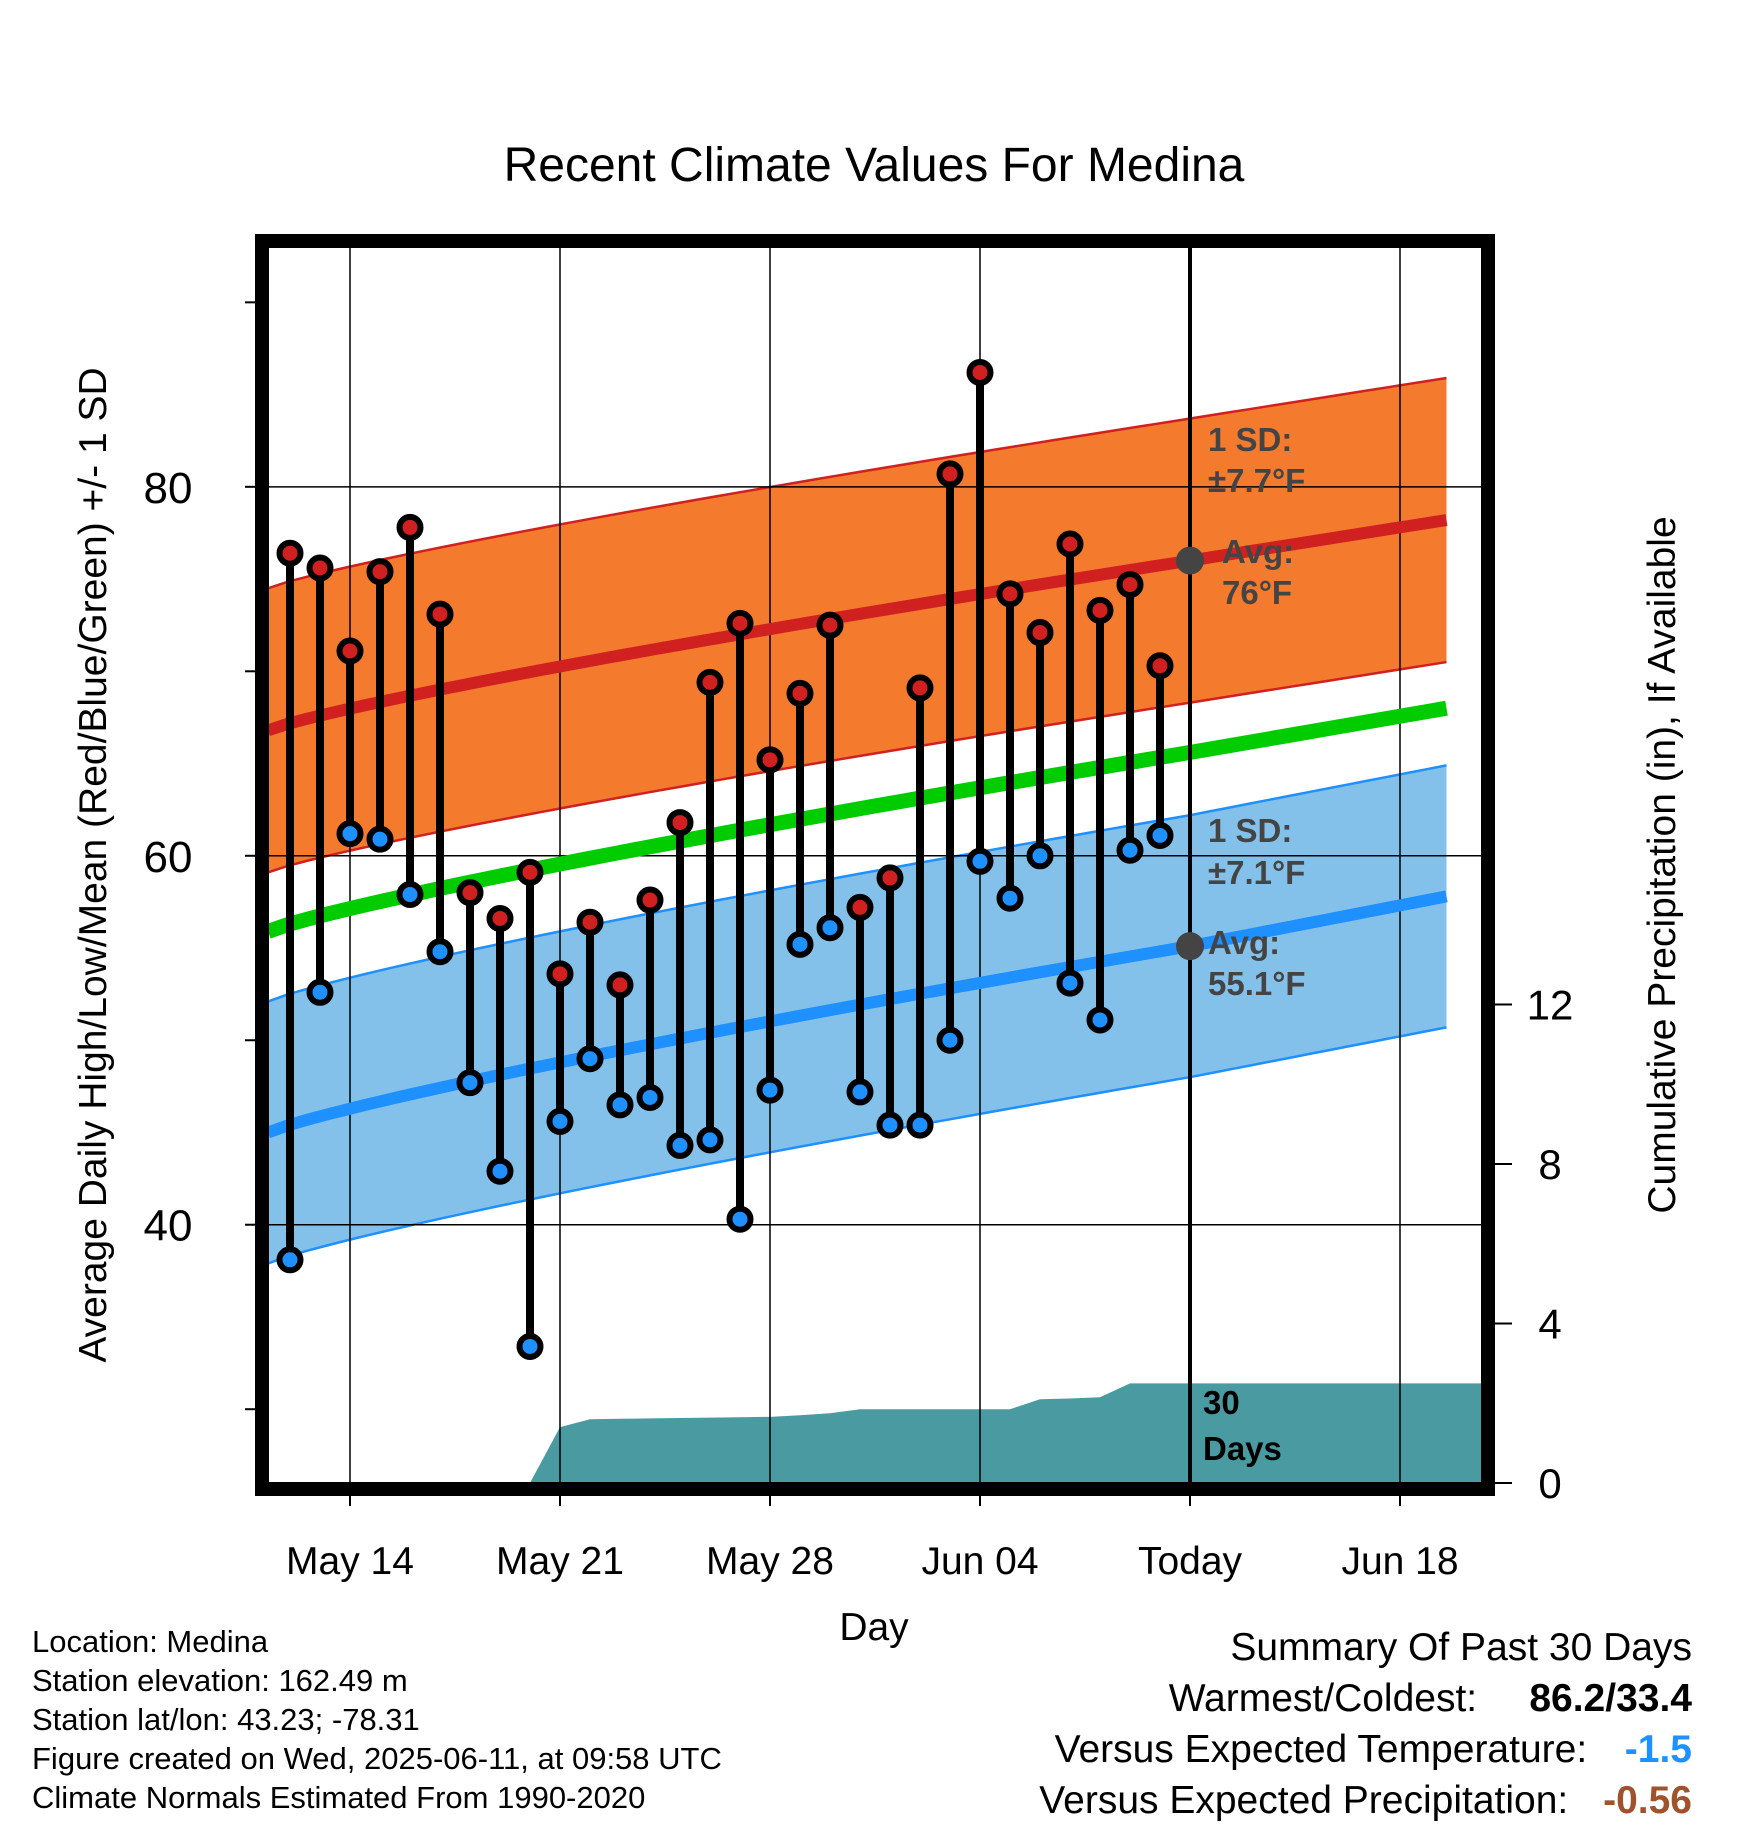  What do you see at coordinates (1647, 1800) in the screenshot?
I see `precip-anomaly-value: -0.56` at bounding box center [1647, 1800].